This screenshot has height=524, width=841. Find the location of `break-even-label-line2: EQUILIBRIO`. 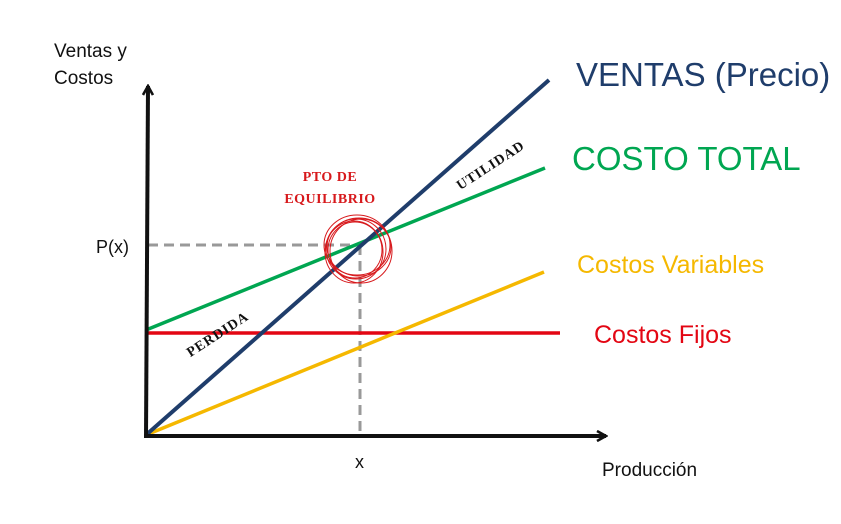

break-even-label-line2: EQUILIBRIO is located at coordinates (329, 199).